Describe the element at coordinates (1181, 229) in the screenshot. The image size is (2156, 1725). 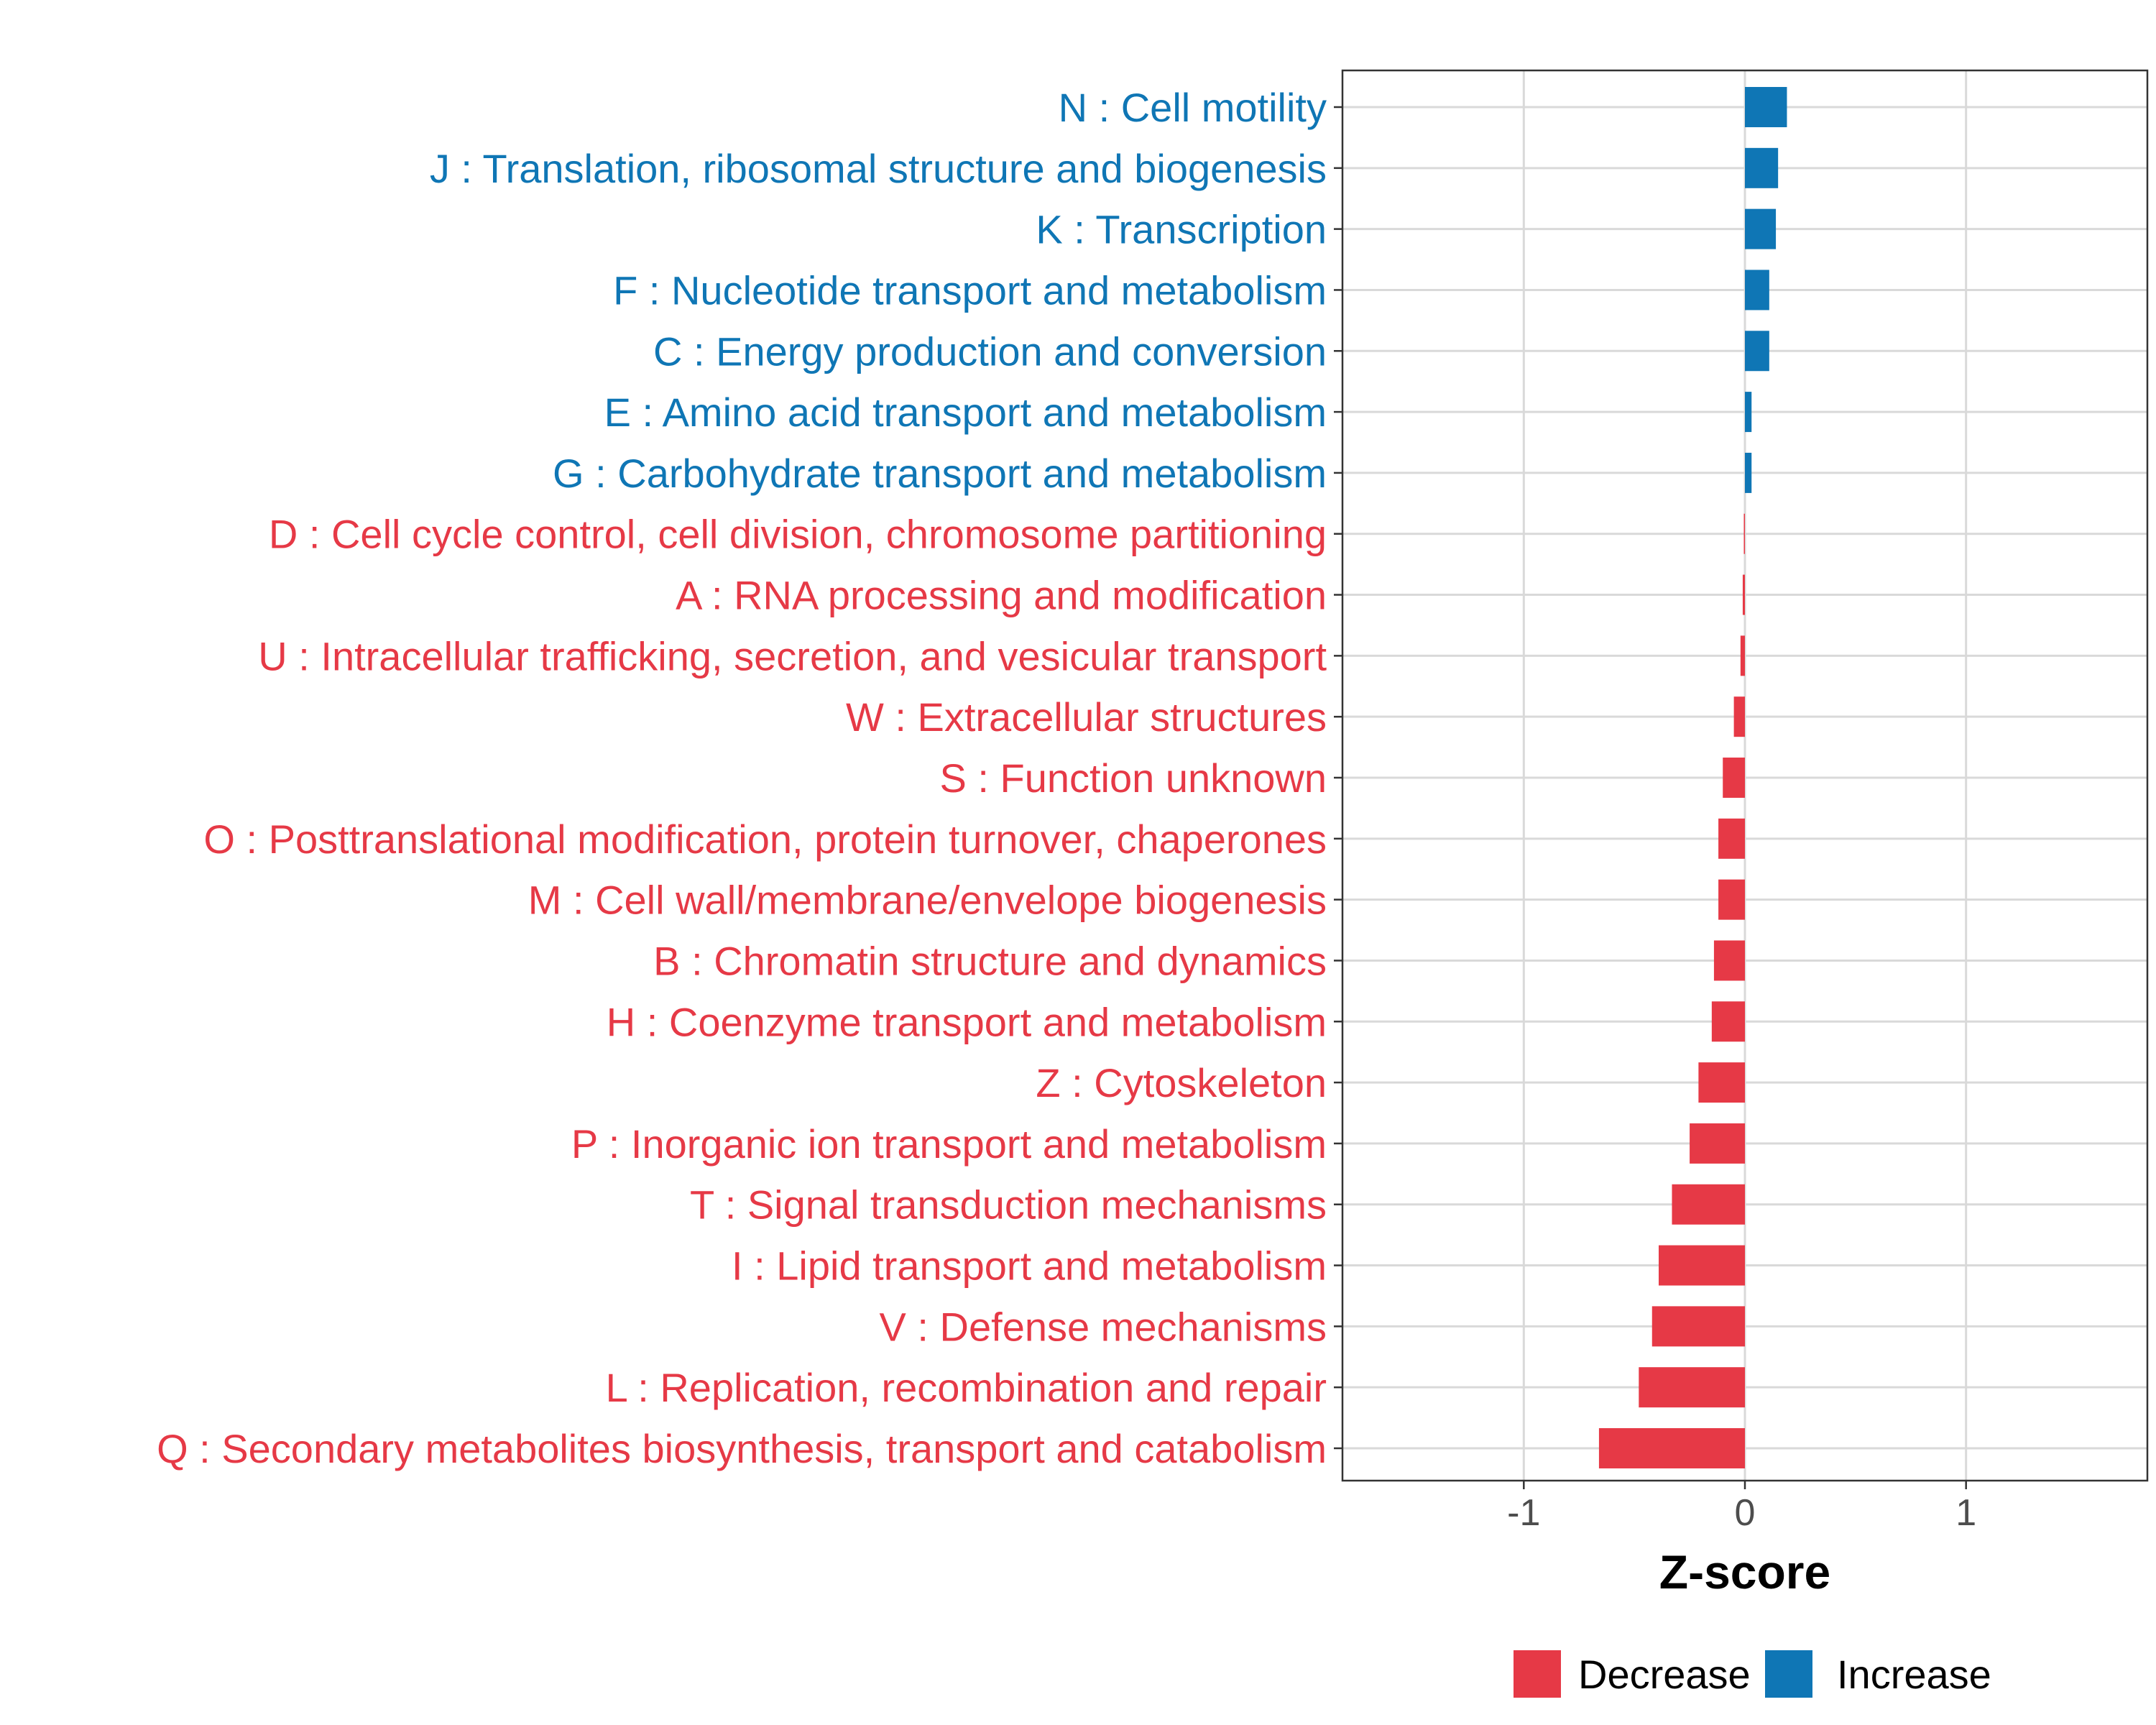
I see `category-label: K : Transcription` at that location.